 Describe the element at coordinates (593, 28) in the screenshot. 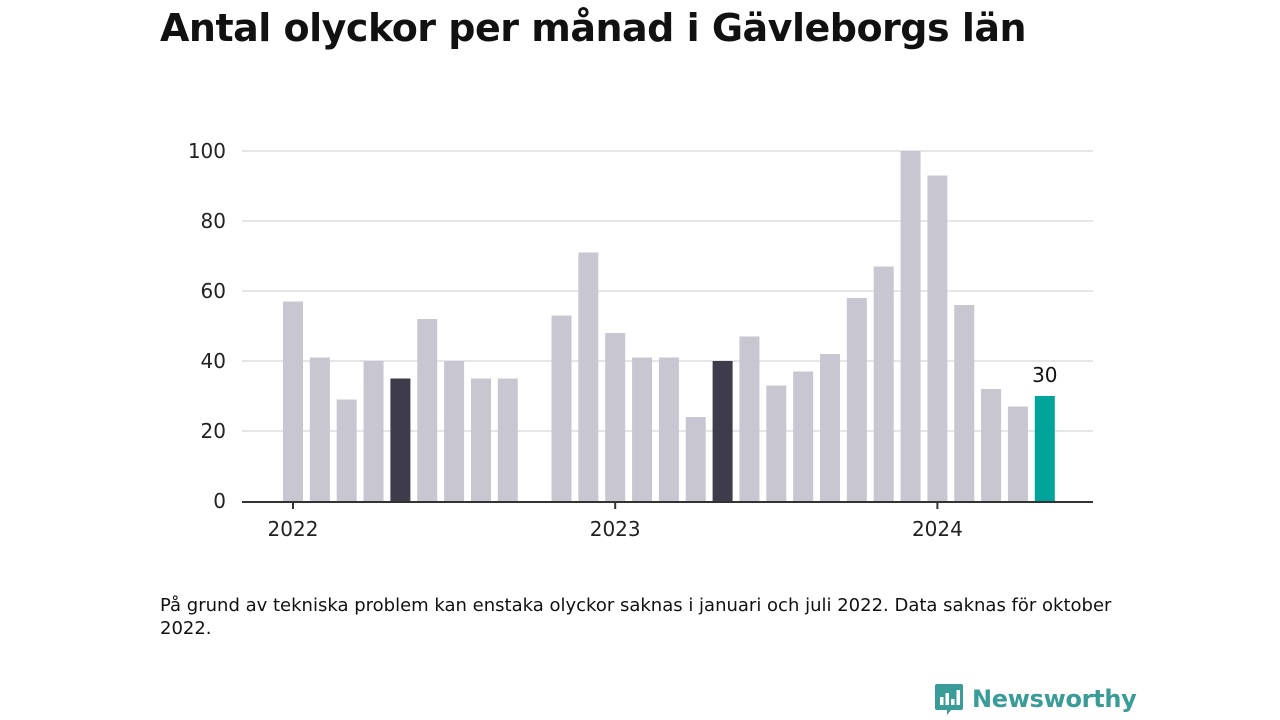

I see `chart-title: Antal olyckor per månad i Gävleborgs län` at that location.